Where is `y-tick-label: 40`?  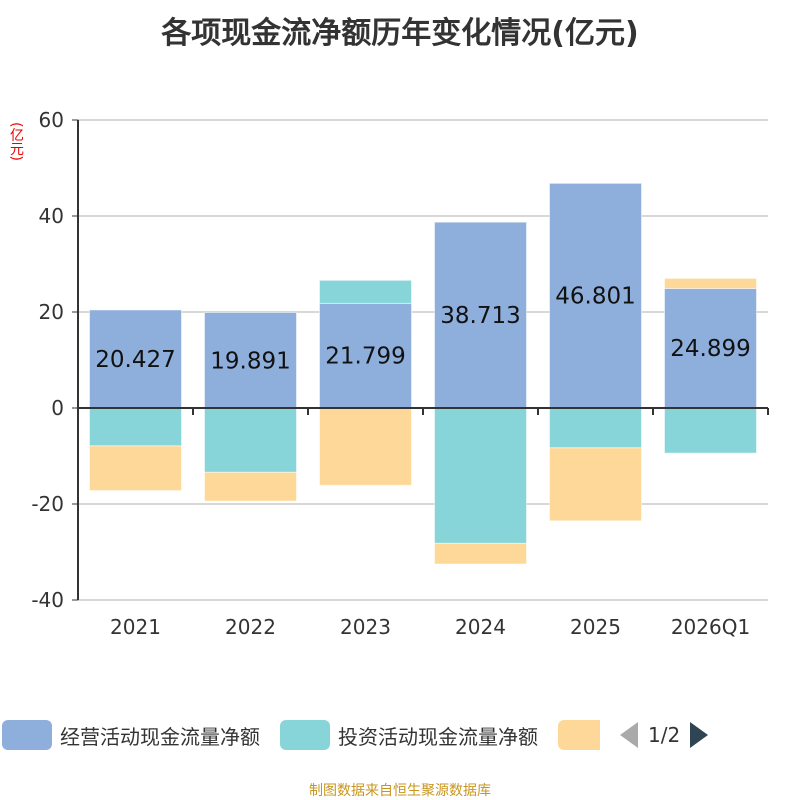
y-tick-label: 40 is located at coordinates (51, 216).